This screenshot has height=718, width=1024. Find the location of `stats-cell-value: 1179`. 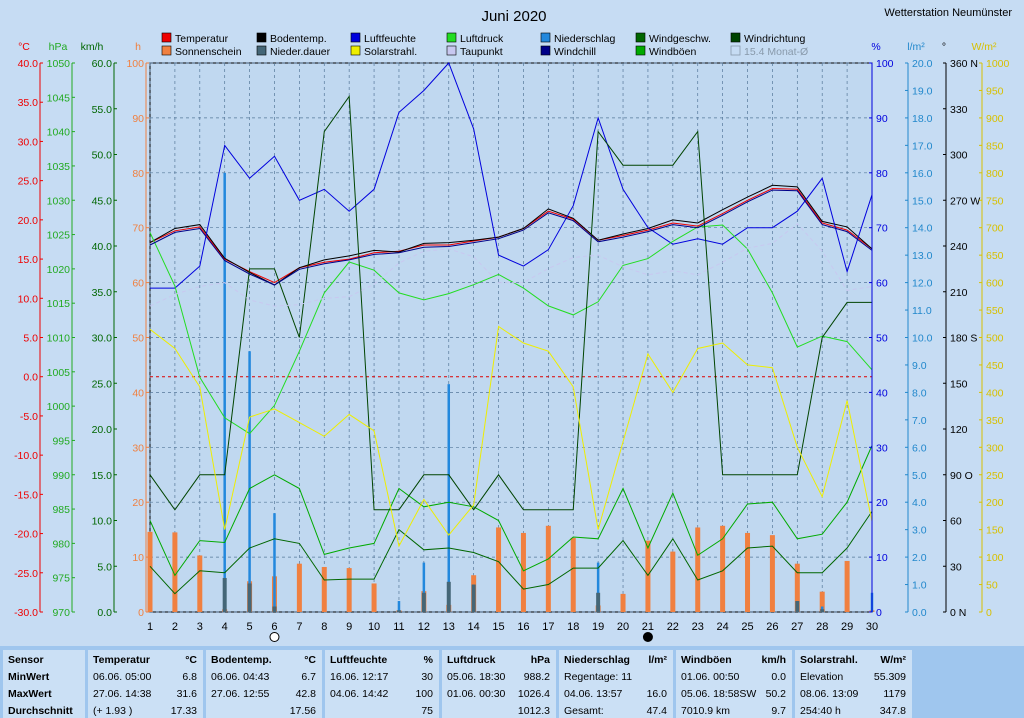

stats-cell-value: 1179 is located at coordinates (894, 694).